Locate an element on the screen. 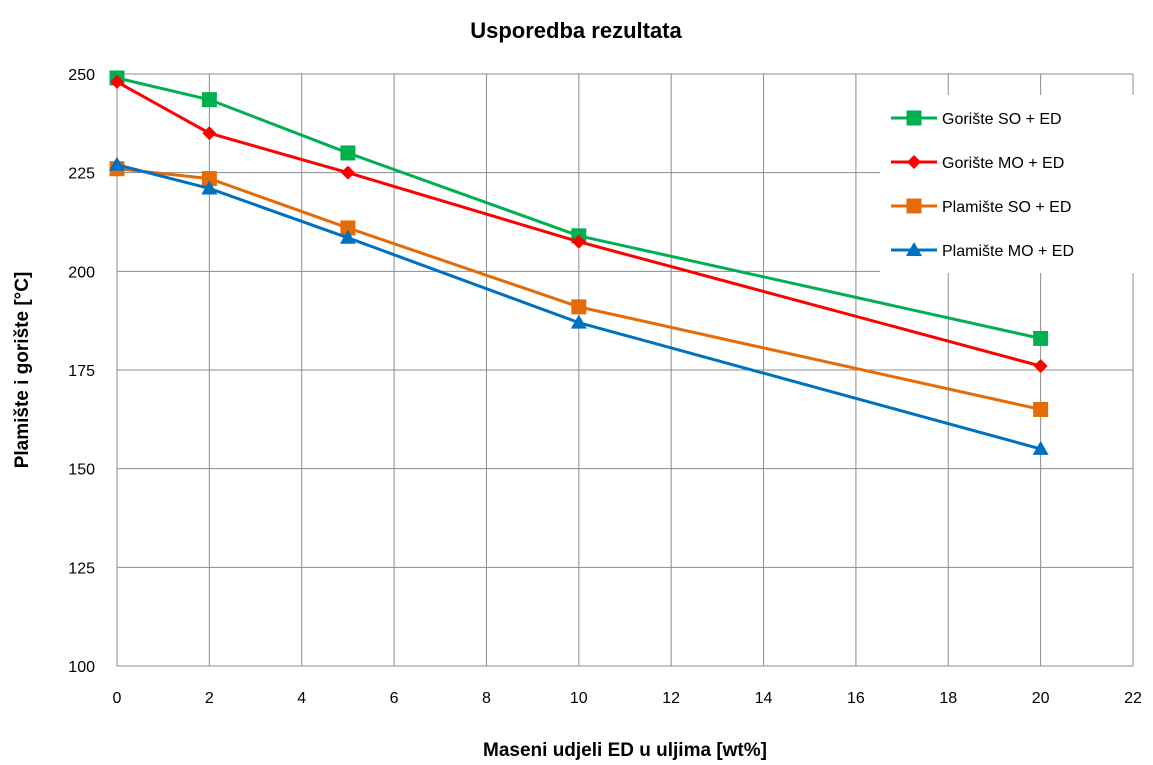 This screenshot has height=765, width=1153. legend-label: Plamište SO + ED is located at coordinates (1006, 207).